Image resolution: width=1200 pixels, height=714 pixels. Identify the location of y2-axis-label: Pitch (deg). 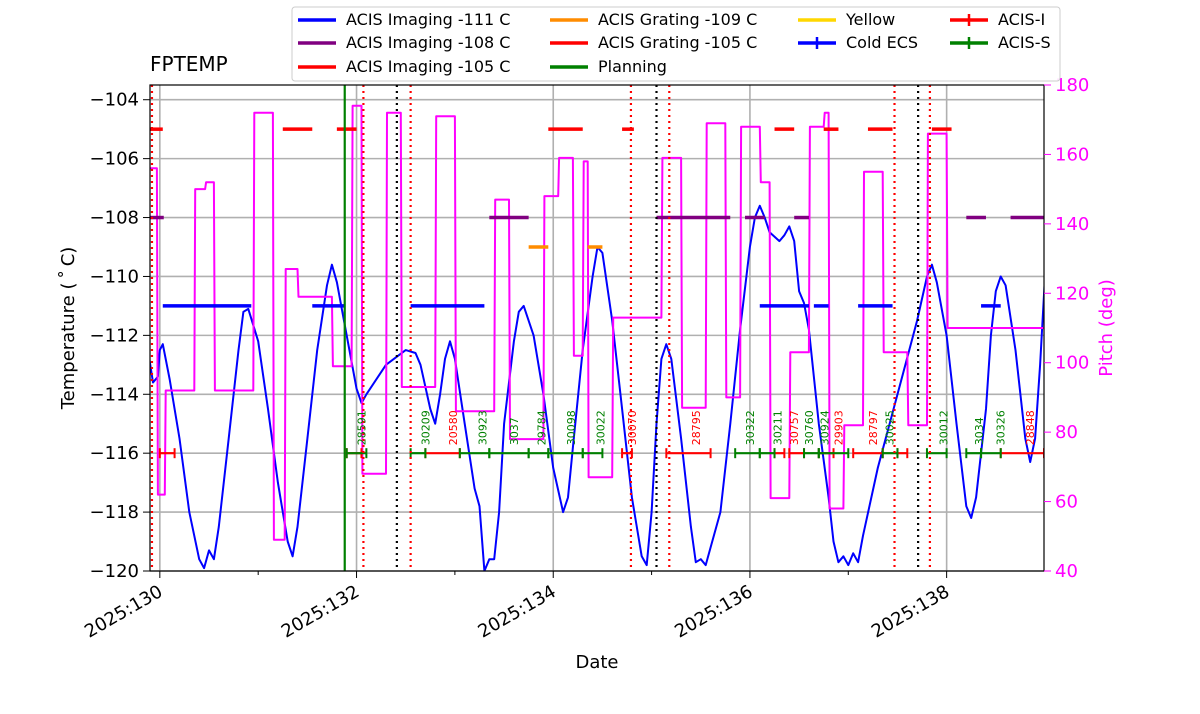
(1106, 328).